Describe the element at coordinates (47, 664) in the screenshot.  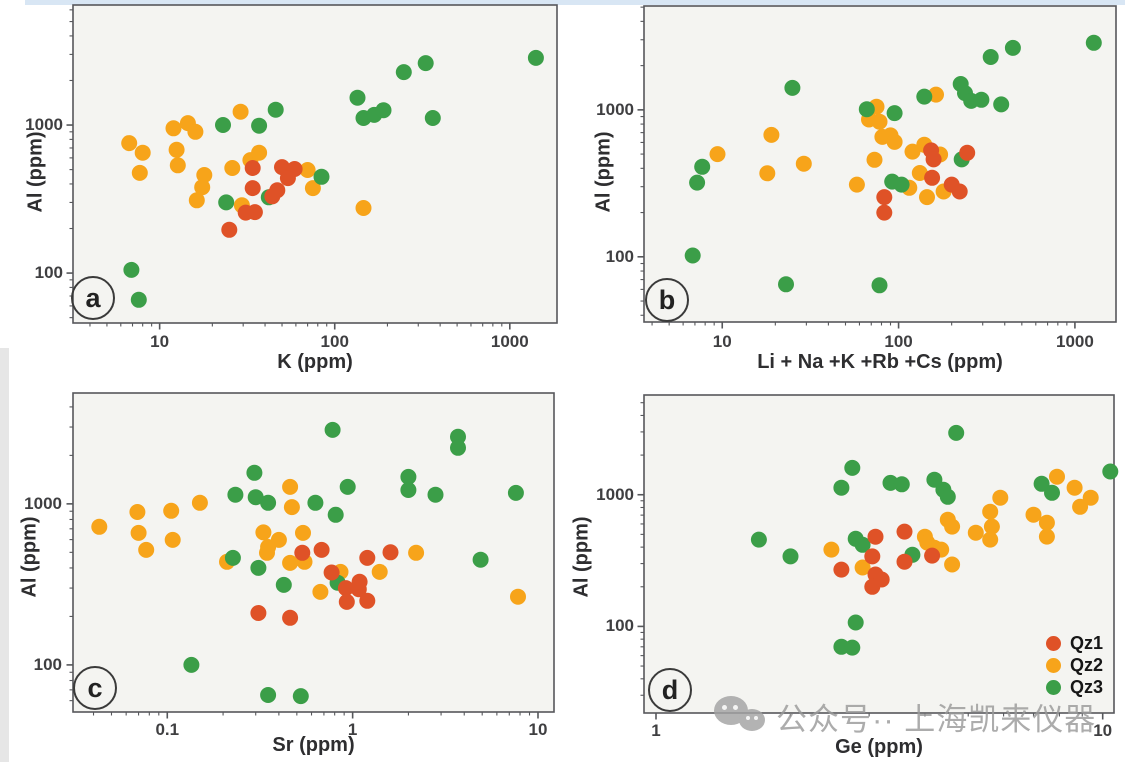
I see `y-tick-label: 100` at that location.